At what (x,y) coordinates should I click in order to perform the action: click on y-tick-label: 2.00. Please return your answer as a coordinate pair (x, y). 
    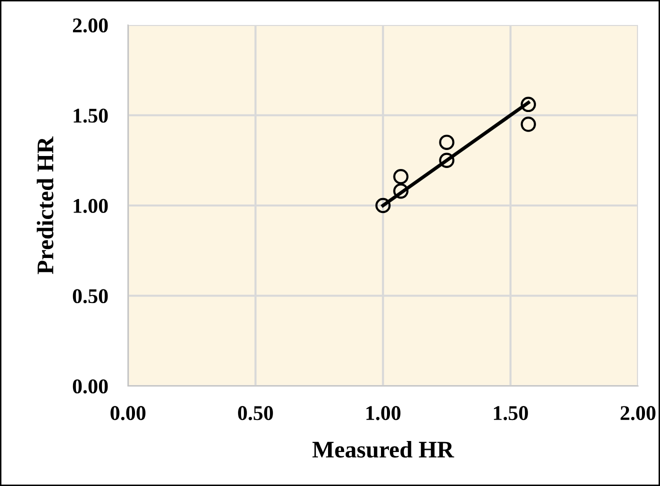
    Looking at the image, I should click on (90, 25).